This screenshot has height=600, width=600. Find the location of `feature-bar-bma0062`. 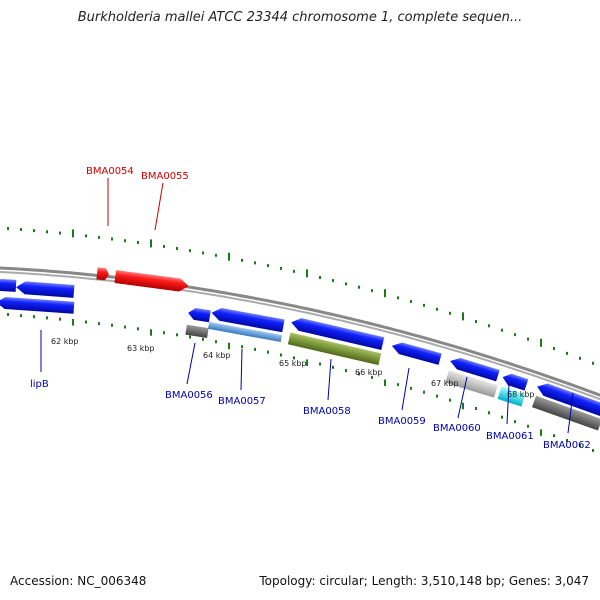

feature-bar-bma0062 is located at coordinates (566, 413).